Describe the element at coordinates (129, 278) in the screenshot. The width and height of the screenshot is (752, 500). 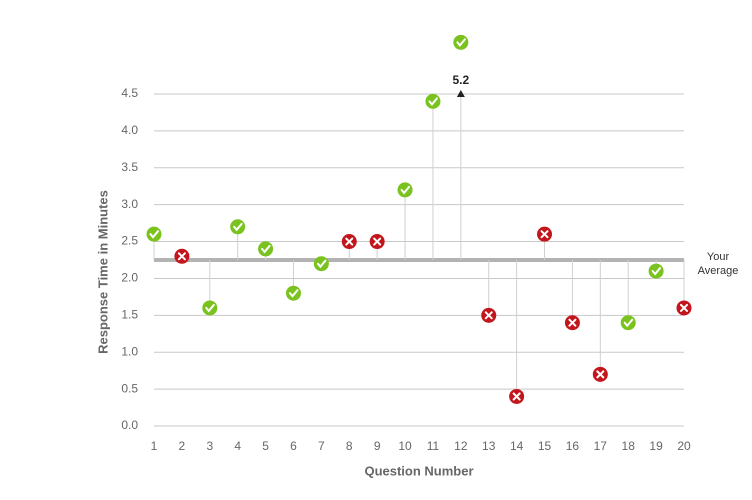
I see `y-tick-label: 2.0` at that location.